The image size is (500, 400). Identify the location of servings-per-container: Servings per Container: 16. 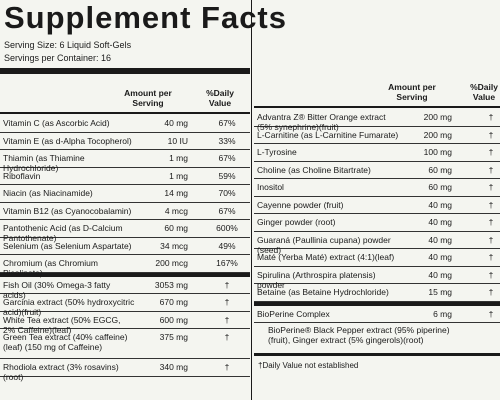
(58, 58).